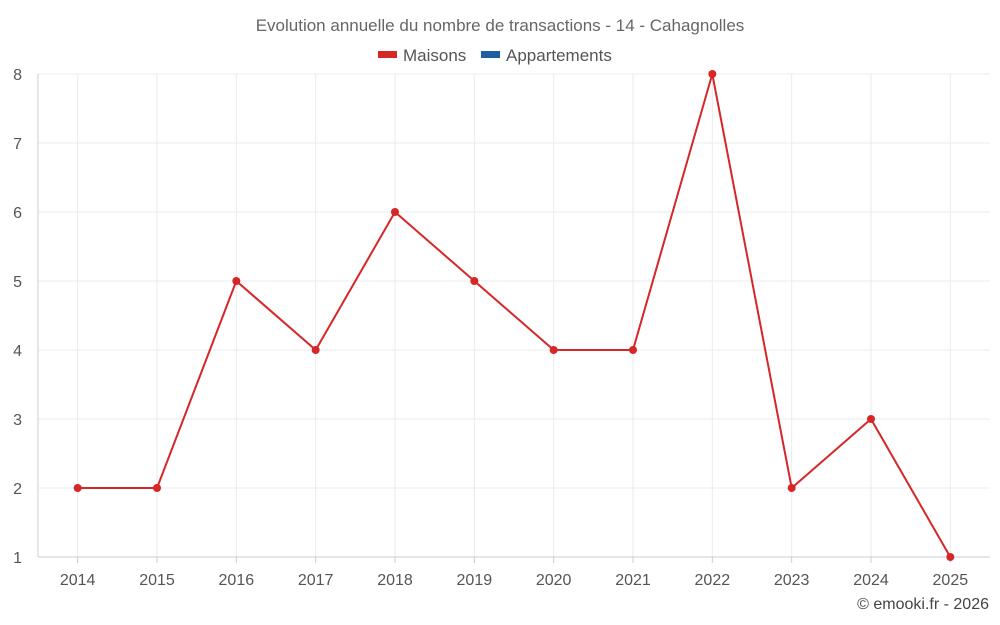 This screenshot has width=1000, height=625. What do you see at coordinates (17, 144) in the screenshot?
I see `y-tick-label: 7` at bounding box center [17, 144].